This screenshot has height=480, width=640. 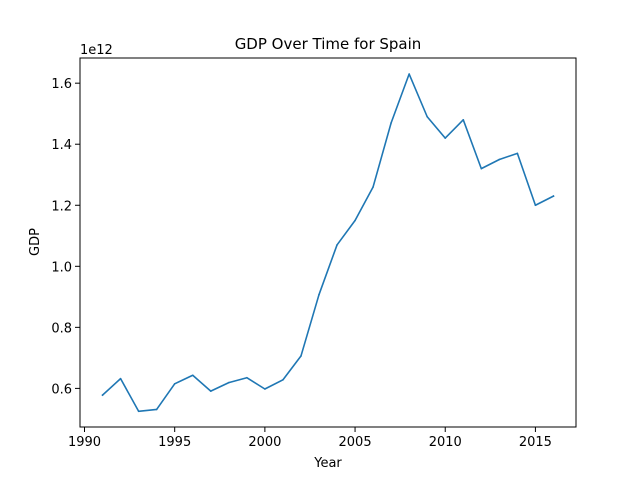 I want to click on y-axis-offset-label: 1e12, so click(x=96, y=50).